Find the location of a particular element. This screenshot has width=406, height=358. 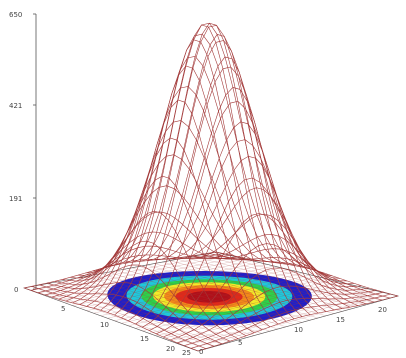

x-tick-label-2: 10 is located at coordinates (298, 330).